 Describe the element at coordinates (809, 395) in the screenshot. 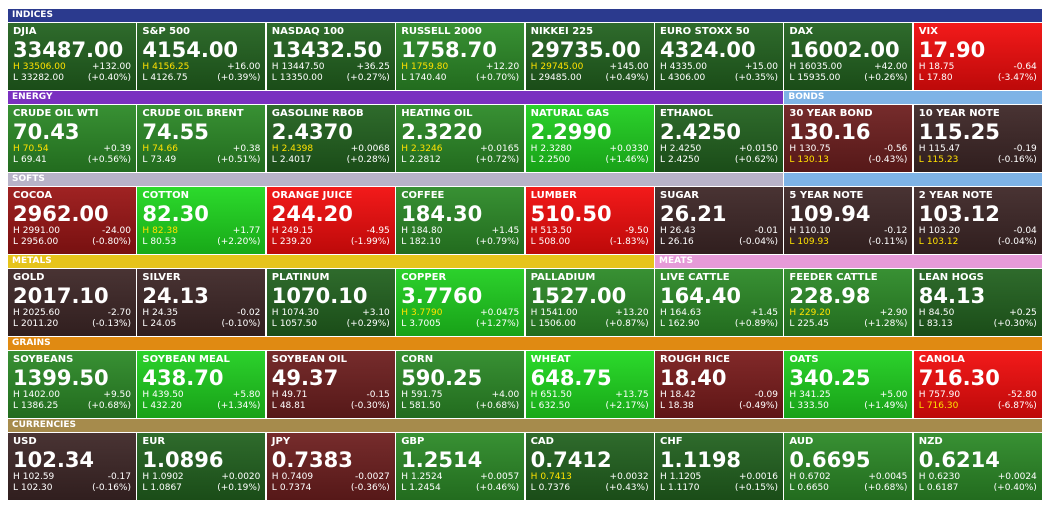

I see `high-group: H 341.25` at that location.